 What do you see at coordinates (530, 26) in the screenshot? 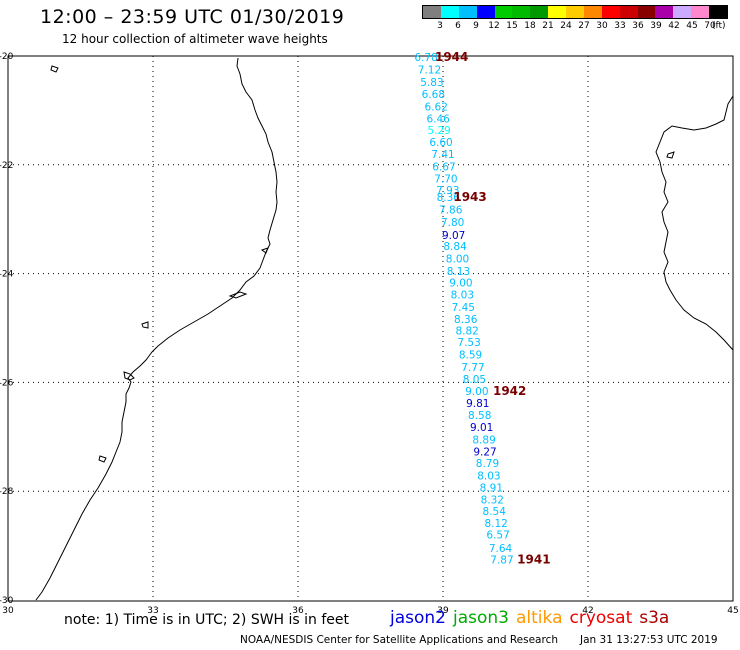
I see `color-scale-label: 18` at bounding box center [530, 26].